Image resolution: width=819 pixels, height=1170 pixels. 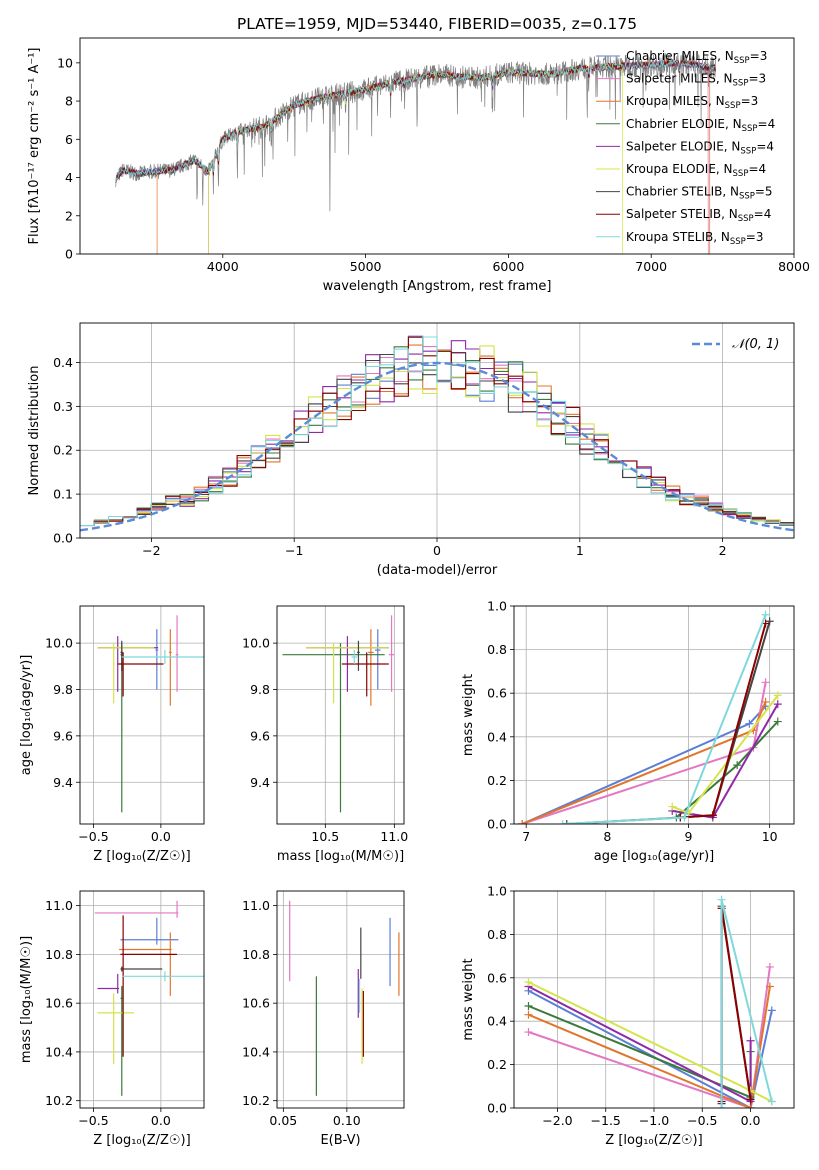 What do you see at coordinates (757, 79) in the screenshot?
I see `spectrum-legend-tail-1: =3` at bounding box center [757, 79].